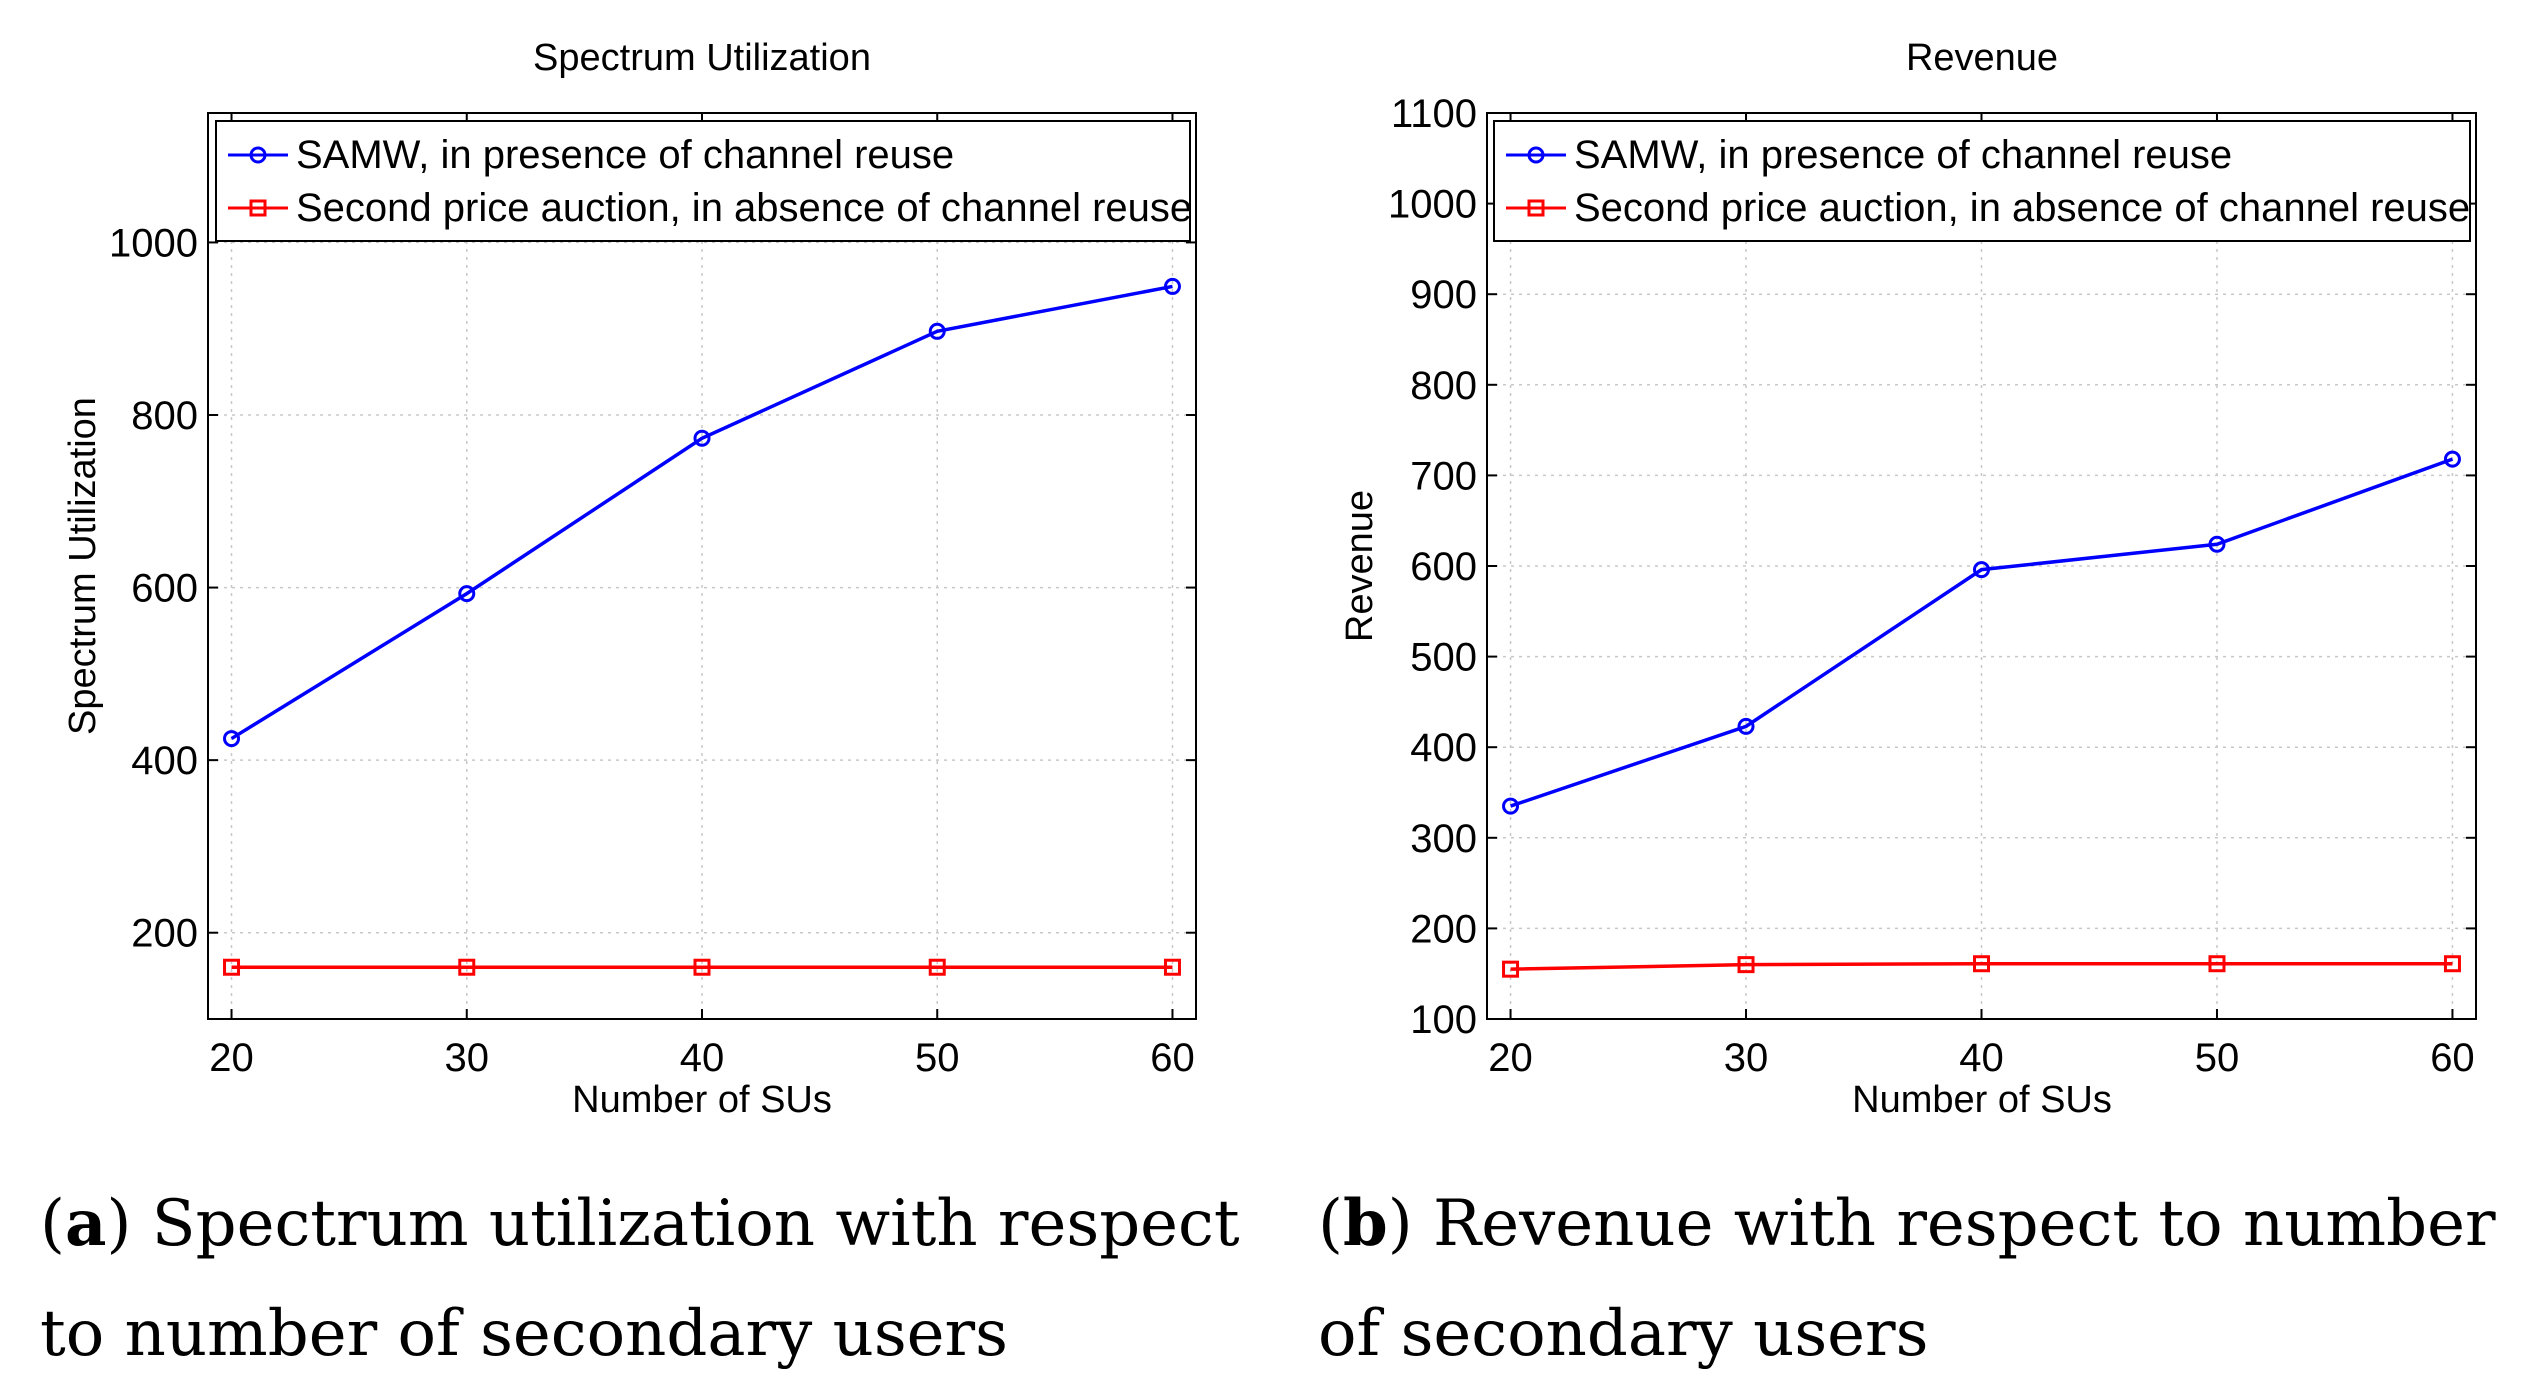 This screenshot has width=2536, height=1397. What do you see at coordinates (1623, 1334) in the screenshot?
I see `caption-b-line-2: of secondary users` at bounding box center [1623, 1334].